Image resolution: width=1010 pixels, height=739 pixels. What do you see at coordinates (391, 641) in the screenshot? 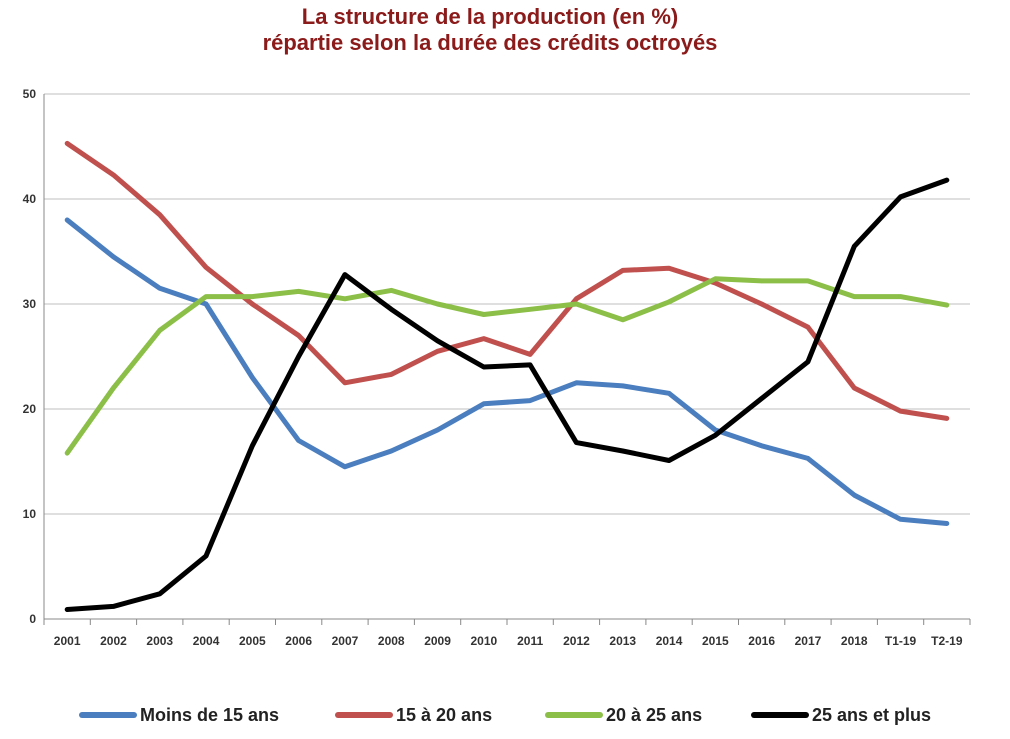
I see `x-tick-label: 2008` at bounding box center [391, 641].